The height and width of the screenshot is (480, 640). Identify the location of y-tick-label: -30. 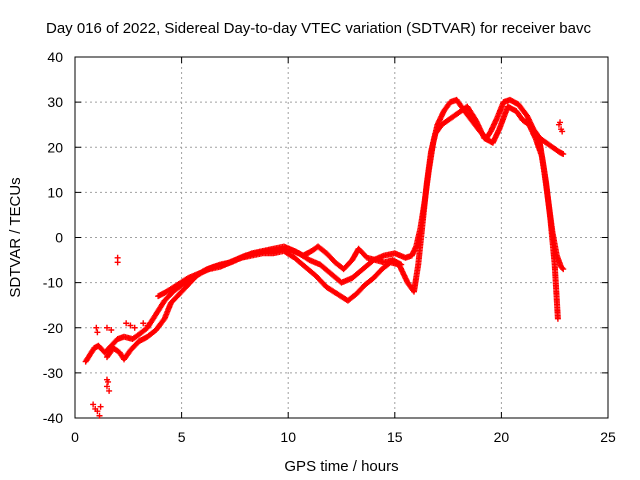
(53, 373).